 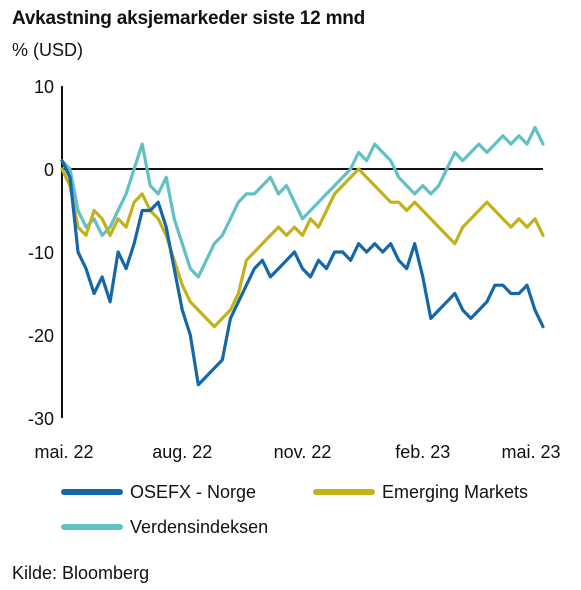 I want to click on y-tick-label: 10, so click(x=44, y=87).